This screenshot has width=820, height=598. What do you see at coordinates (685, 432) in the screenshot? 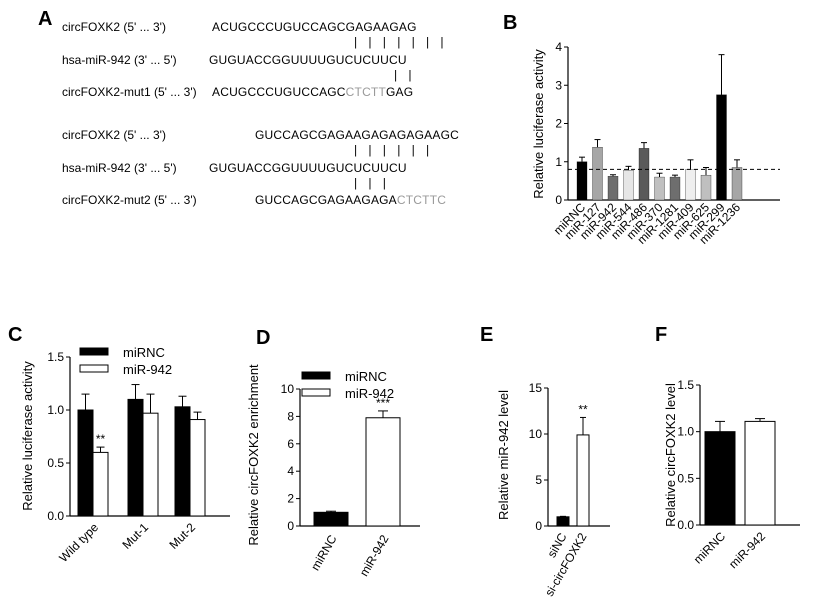
I see `y-tick-label-f: 1.0` at bounding box center [685, 432].